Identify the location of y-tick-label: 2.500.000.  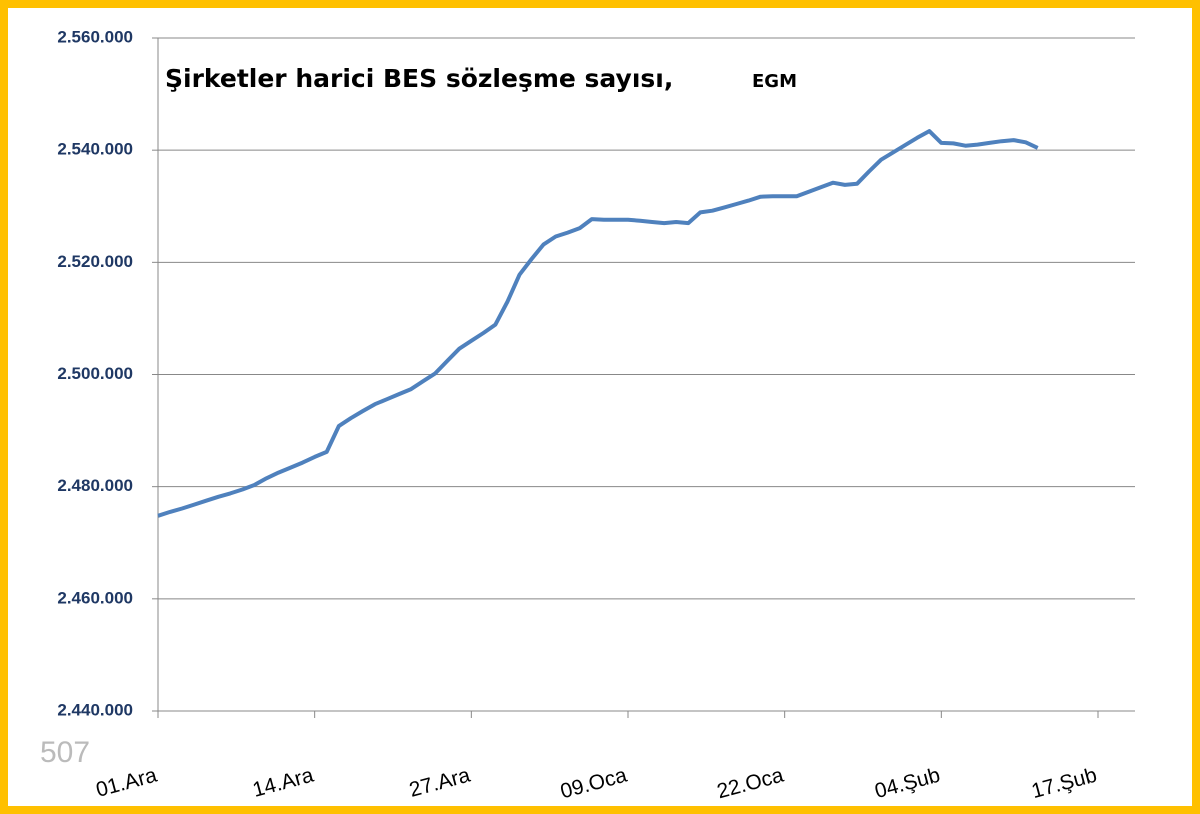
(95, 373).